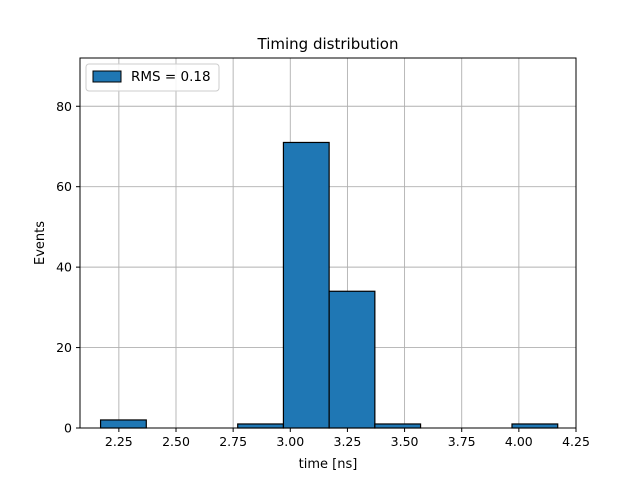 The width and height of the screenshot is (640, 480). I want to click on y-axis-ticks: 0 20 40 60 80, so click(68, 267).